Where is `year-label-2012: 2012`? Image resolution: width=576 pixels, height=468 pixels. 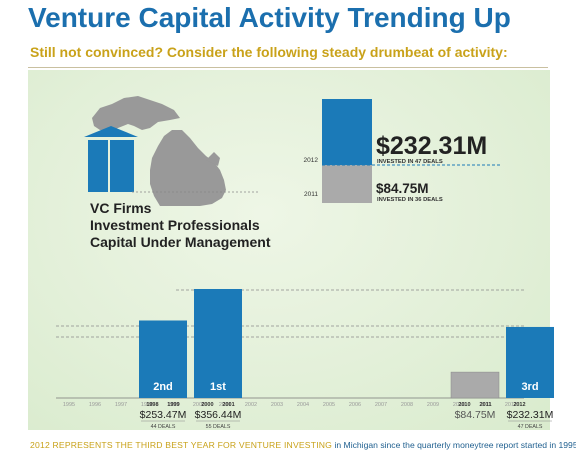
year-label-2012: 2012 is located at coordinates (311, 160).